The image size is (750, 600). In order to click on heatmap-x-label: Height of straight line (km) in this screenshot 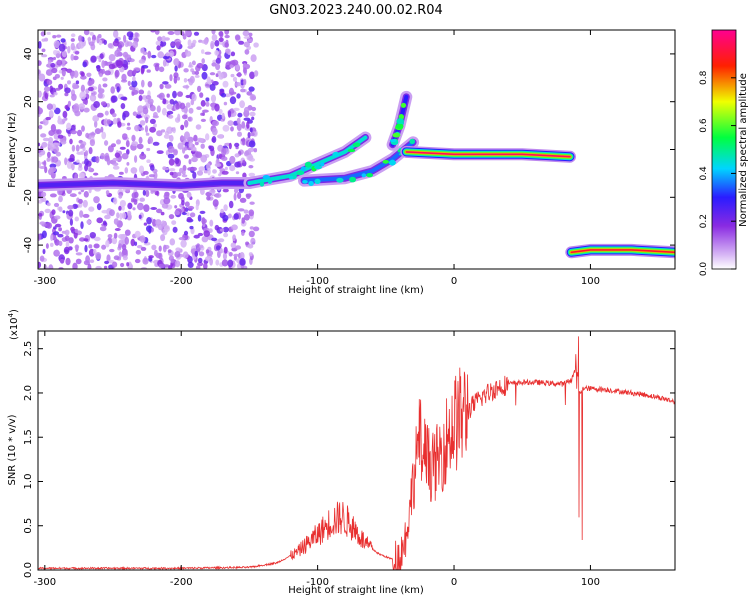, I will do `click(356, 290)`.